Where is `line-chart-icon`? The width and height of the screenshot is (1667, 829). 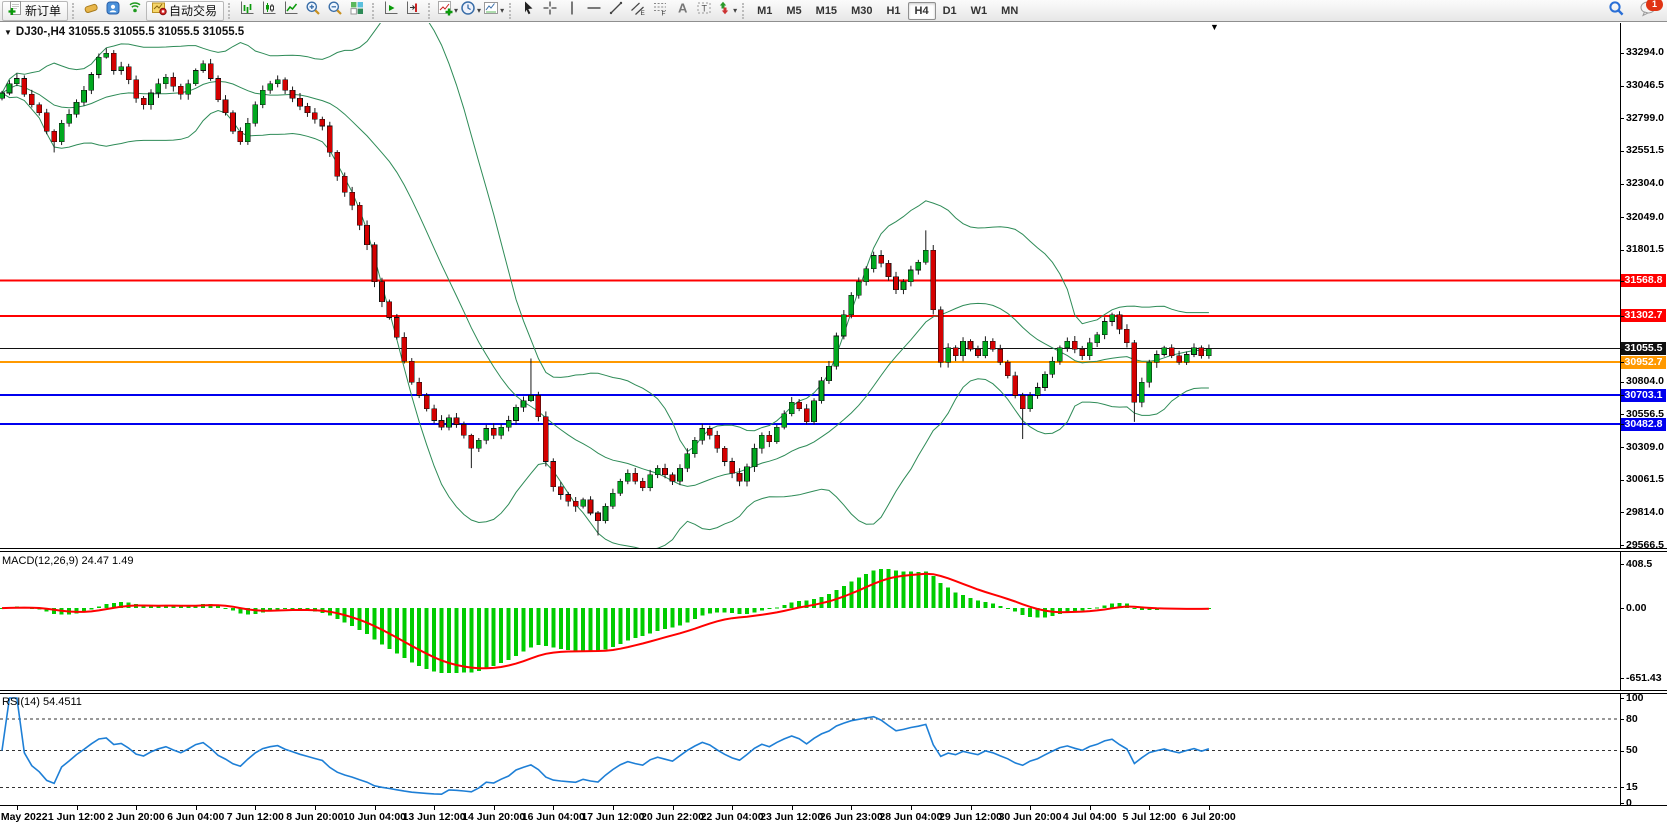 line-chart-icon is located at coordinates (291, 10).